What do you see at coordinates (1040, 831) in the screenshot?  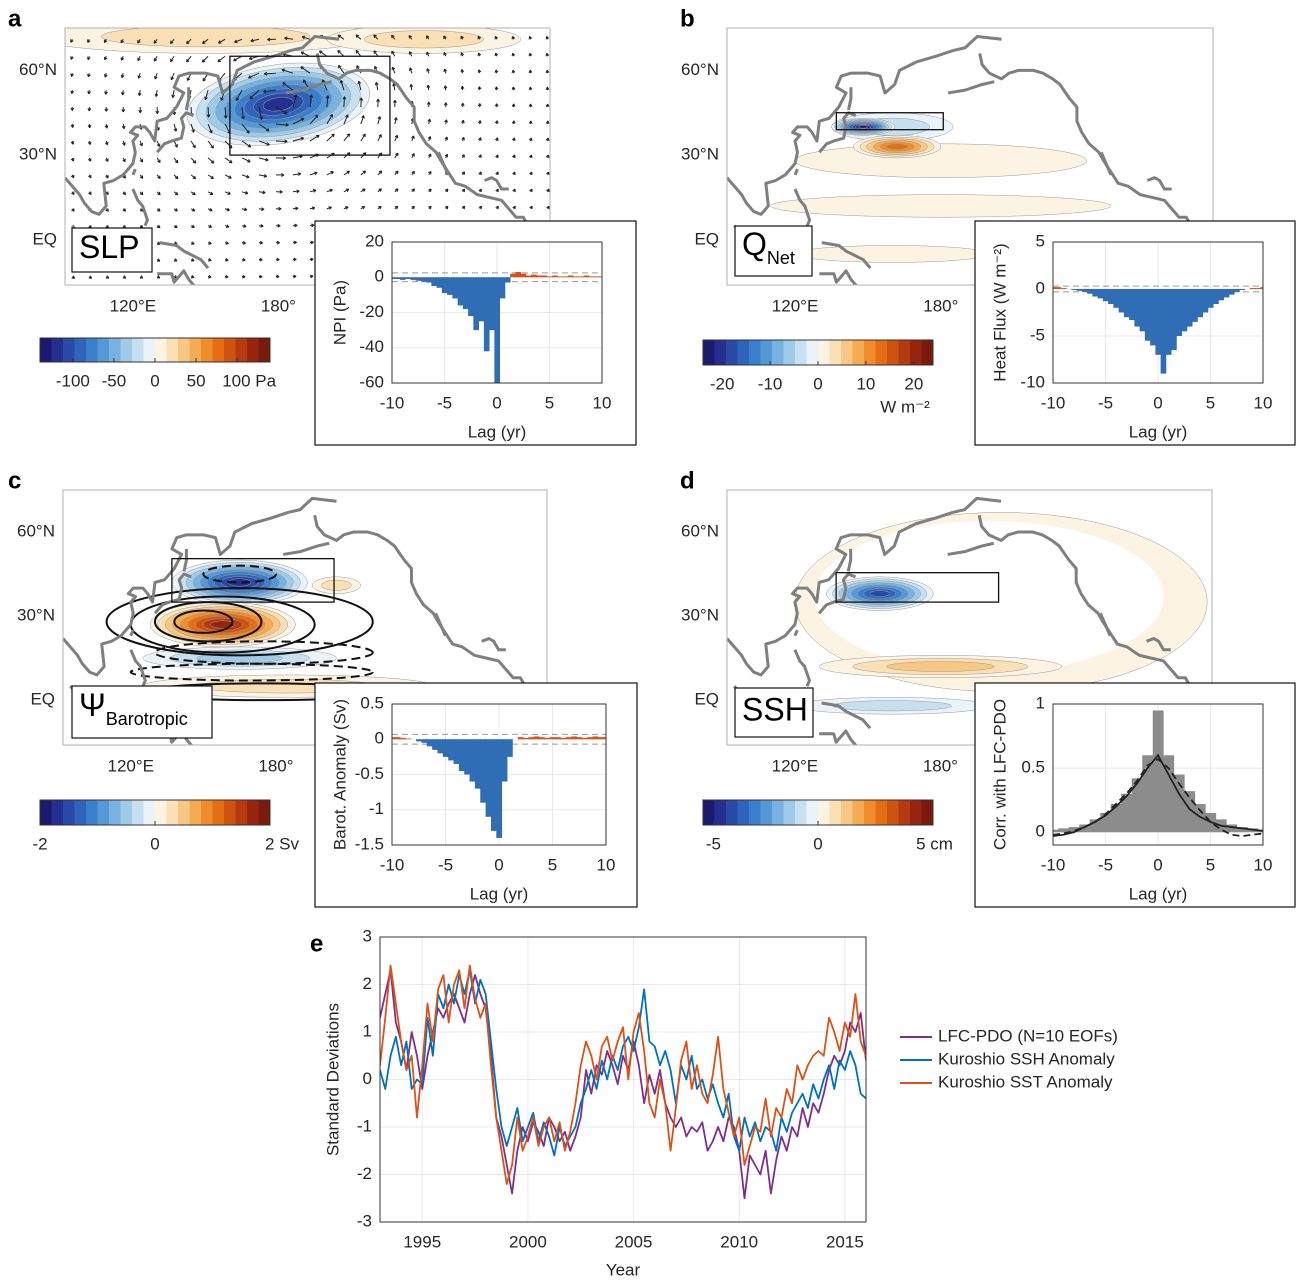 I see `y-tick-label: 0` at bounding box center [1040, 831].